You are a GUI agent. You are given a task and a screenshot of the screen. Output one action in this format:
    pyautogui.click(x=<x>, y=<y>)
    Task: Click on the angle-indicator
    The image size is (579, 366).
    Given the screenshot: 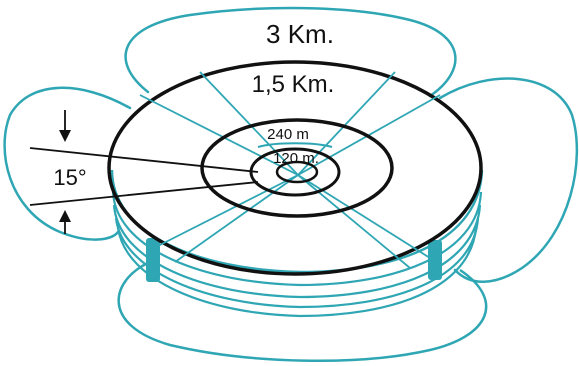 What is the action you would take?
    pyautogui.click(x=144, y=172)
    